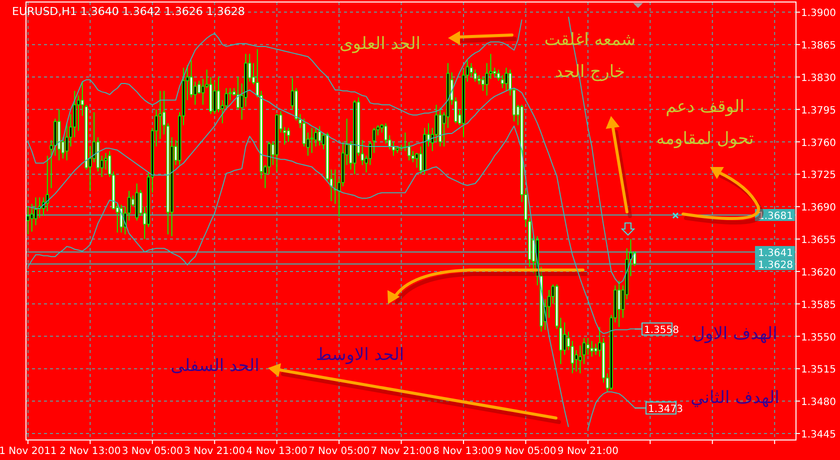 The height and width of the screenshot is (460, 840). What do you see at coordinates (152, 451) in the screenshot?
I see `x-tick-label: 3 Nov 05:00` at bounding box center [152, 451].